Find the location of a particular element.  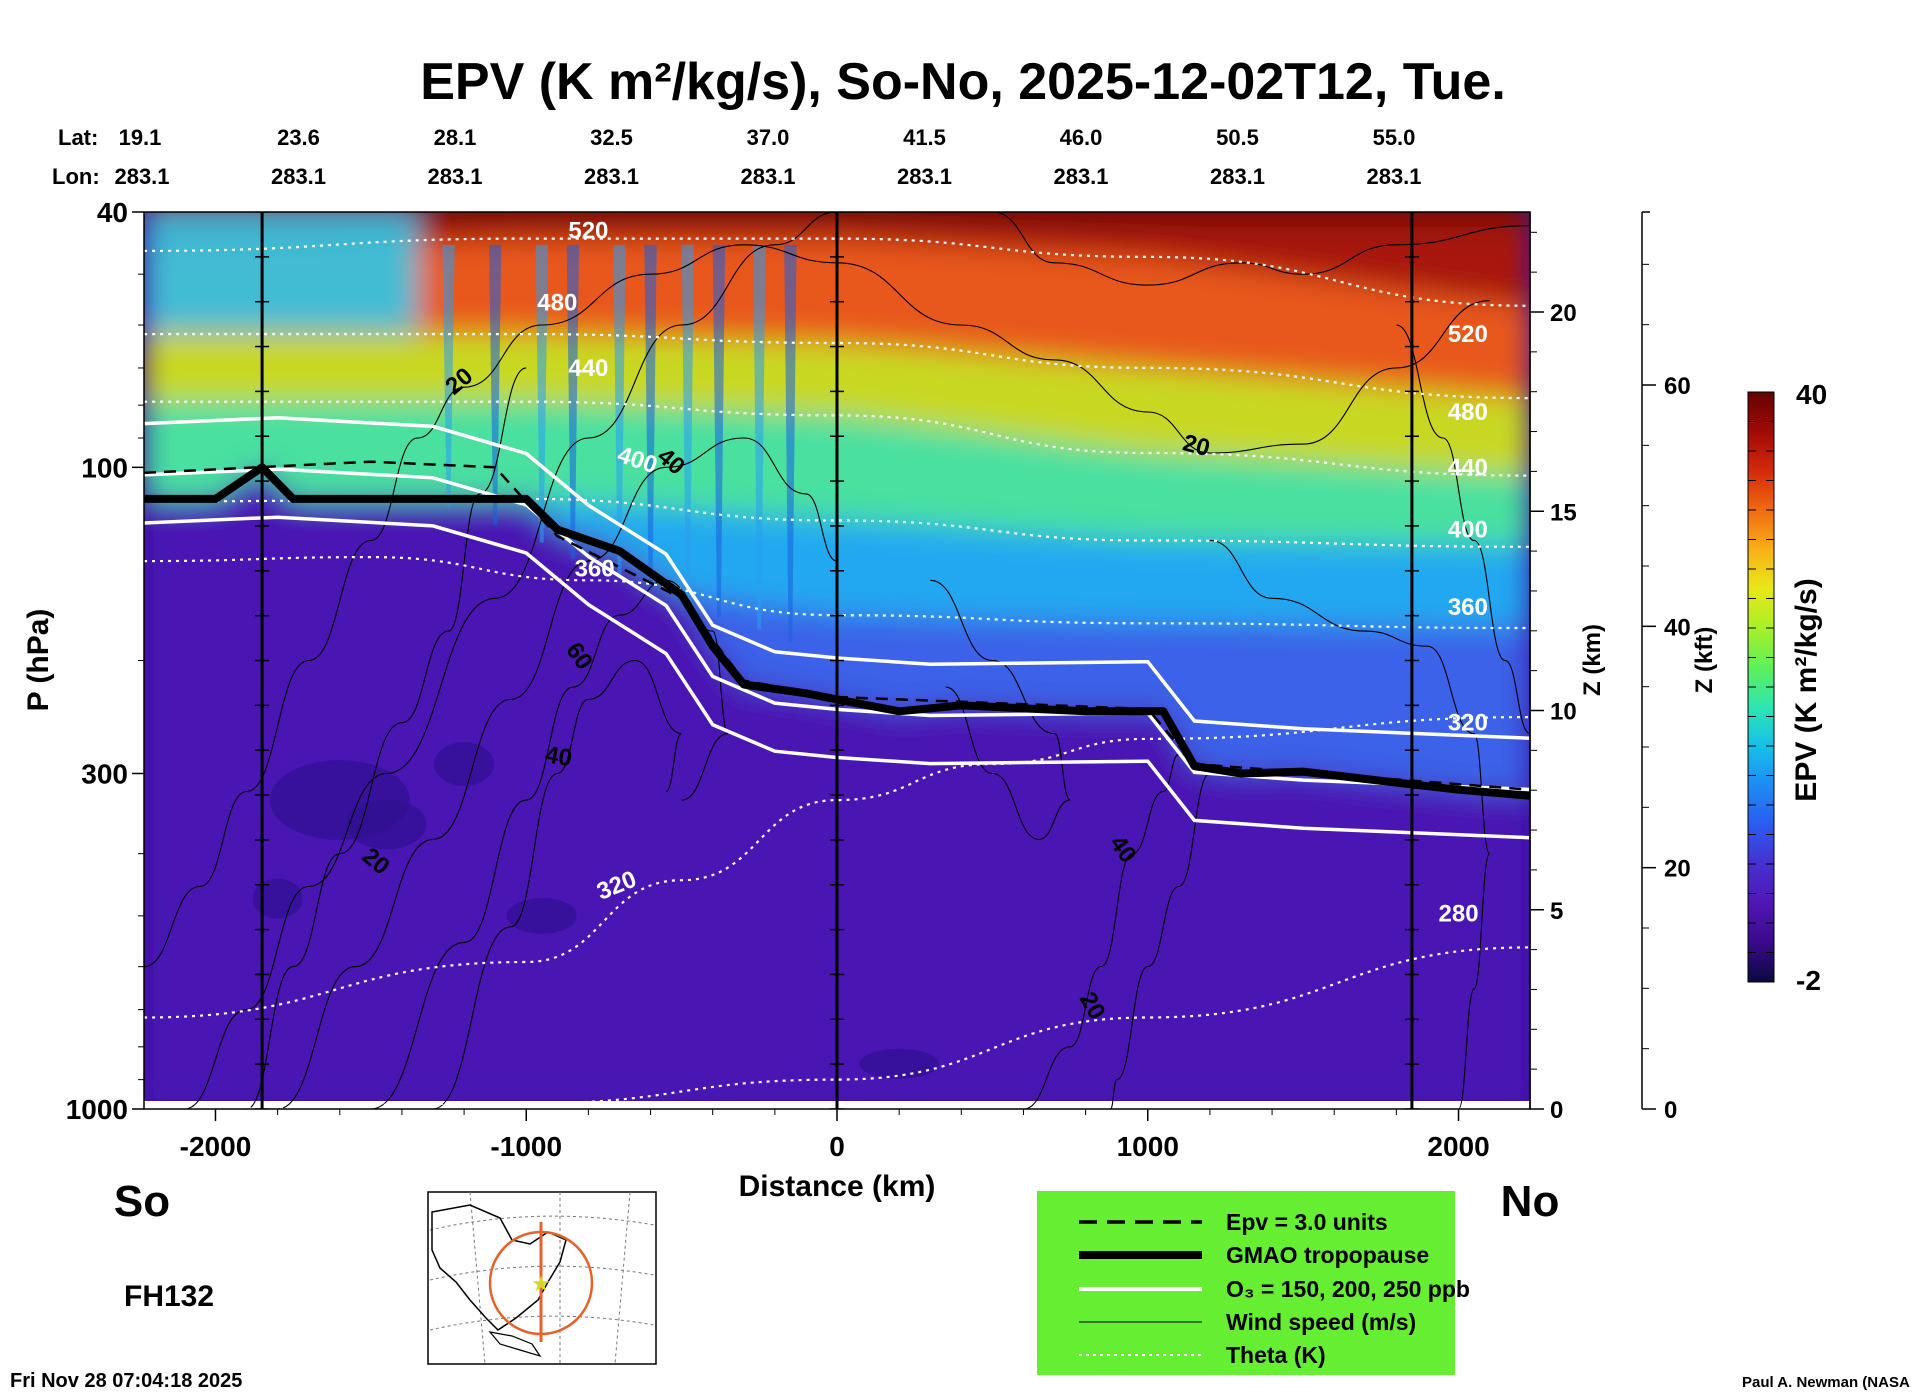

theta-label: 360 is located at coordinates (595, 569).